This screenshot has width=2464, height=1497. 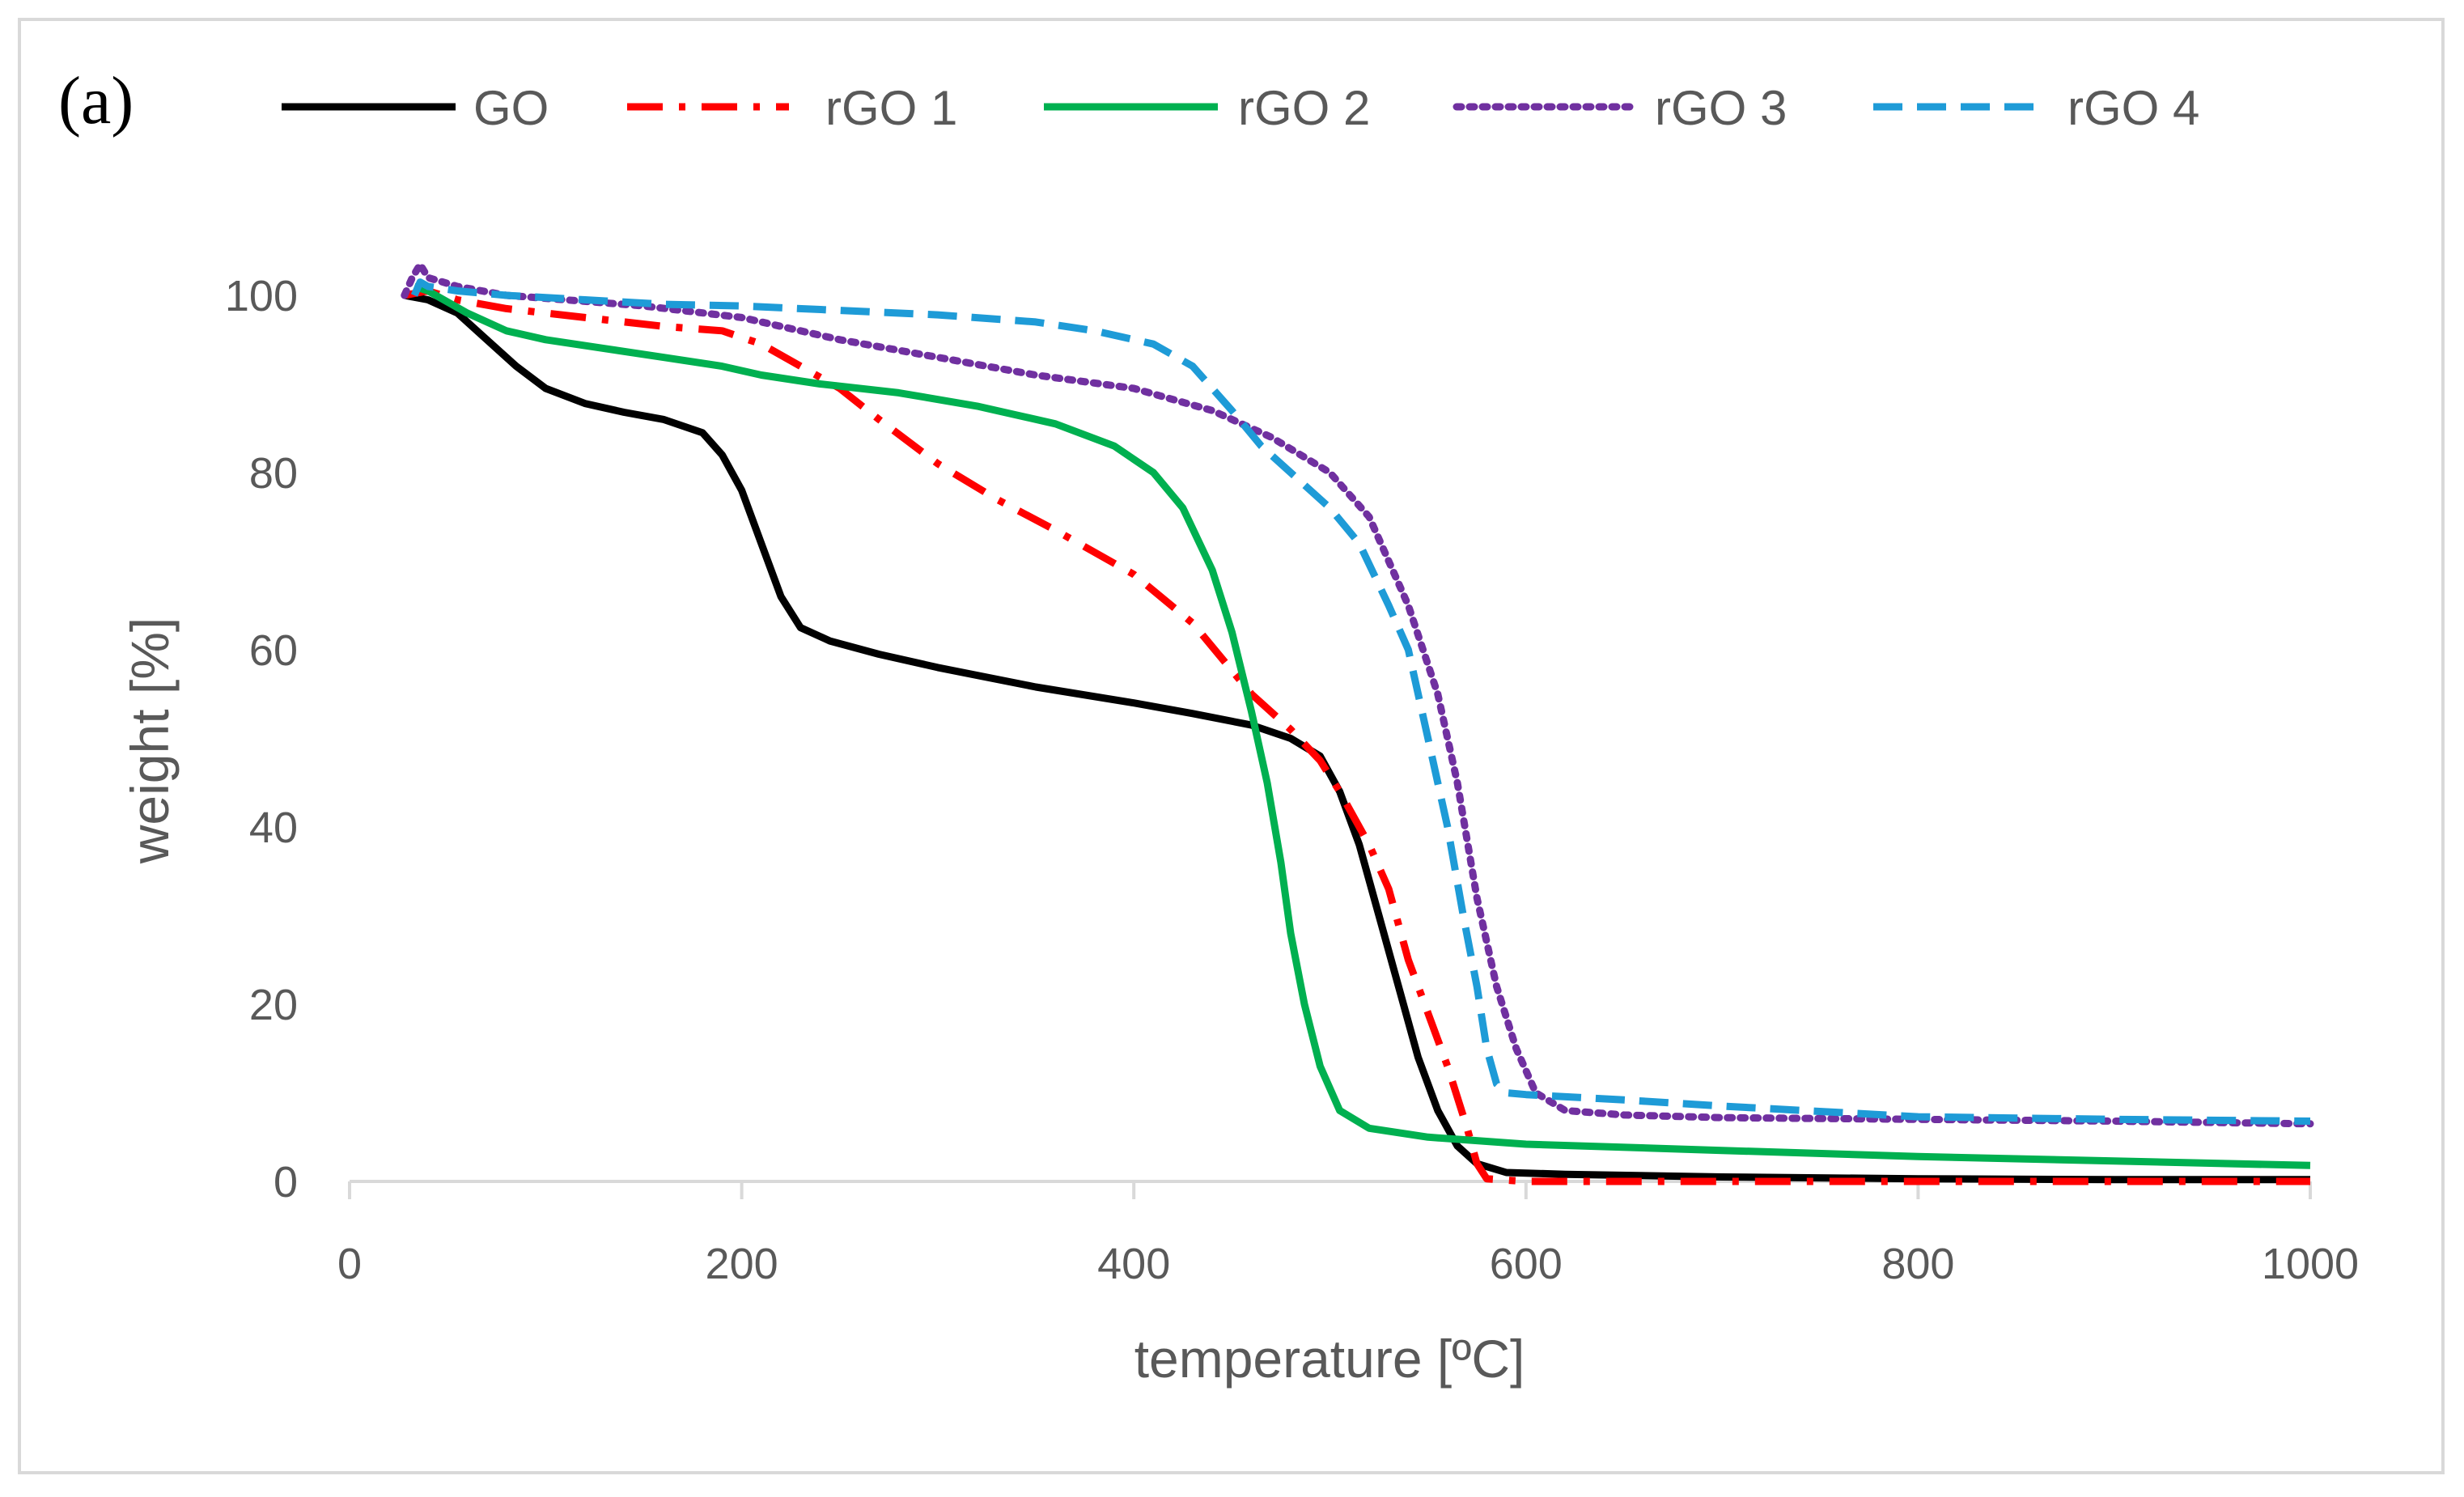 What do you see at coordinates (1721, 108) in the screenshot?
I see `legend-label-rgo-3: rGO 3` at bounding box center [1721, 108].